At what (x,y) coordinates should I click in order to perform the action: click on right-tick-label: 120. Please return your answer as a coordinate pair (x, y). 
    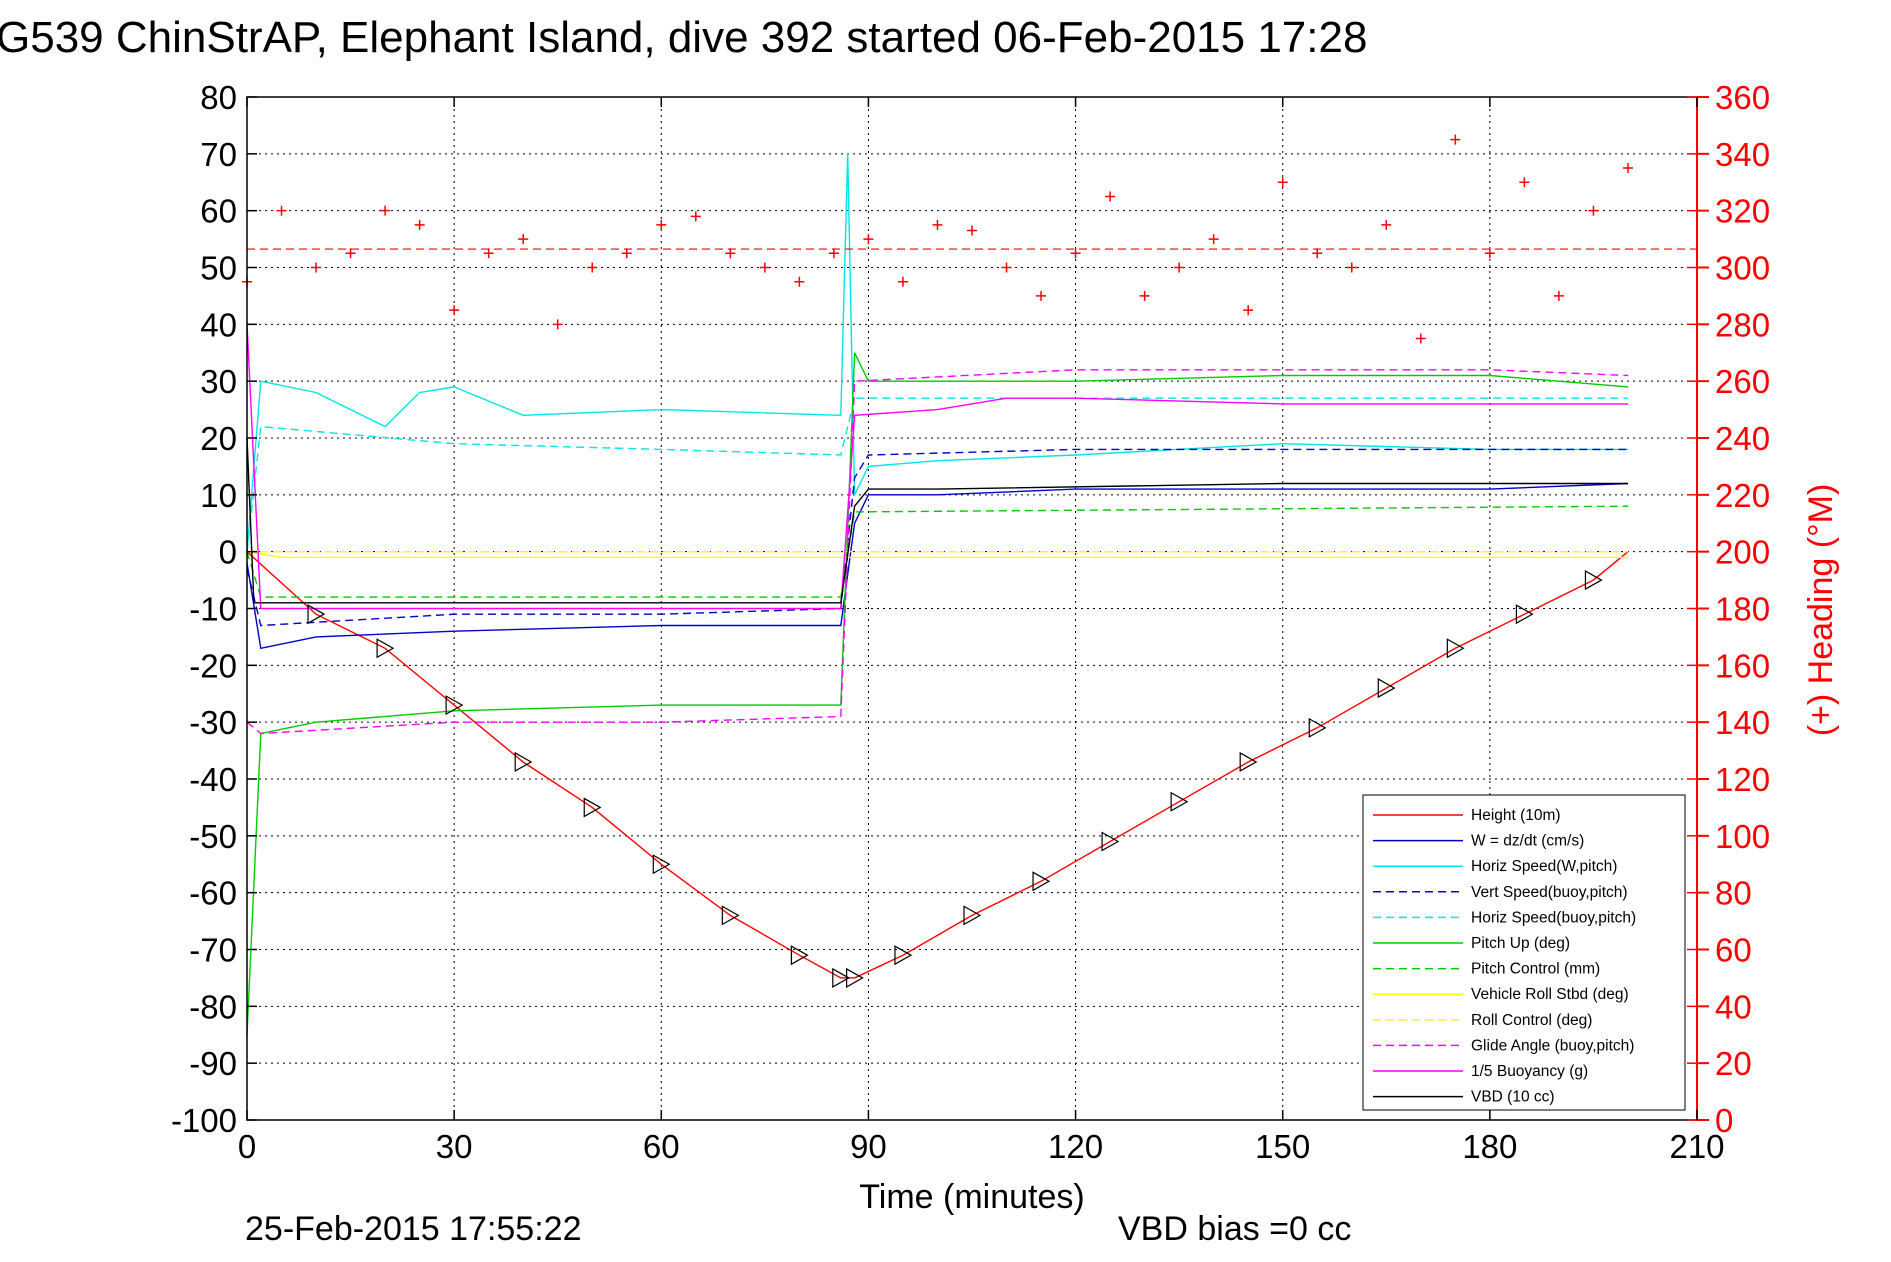
    Looking at the image, I should click on (1742, 779).